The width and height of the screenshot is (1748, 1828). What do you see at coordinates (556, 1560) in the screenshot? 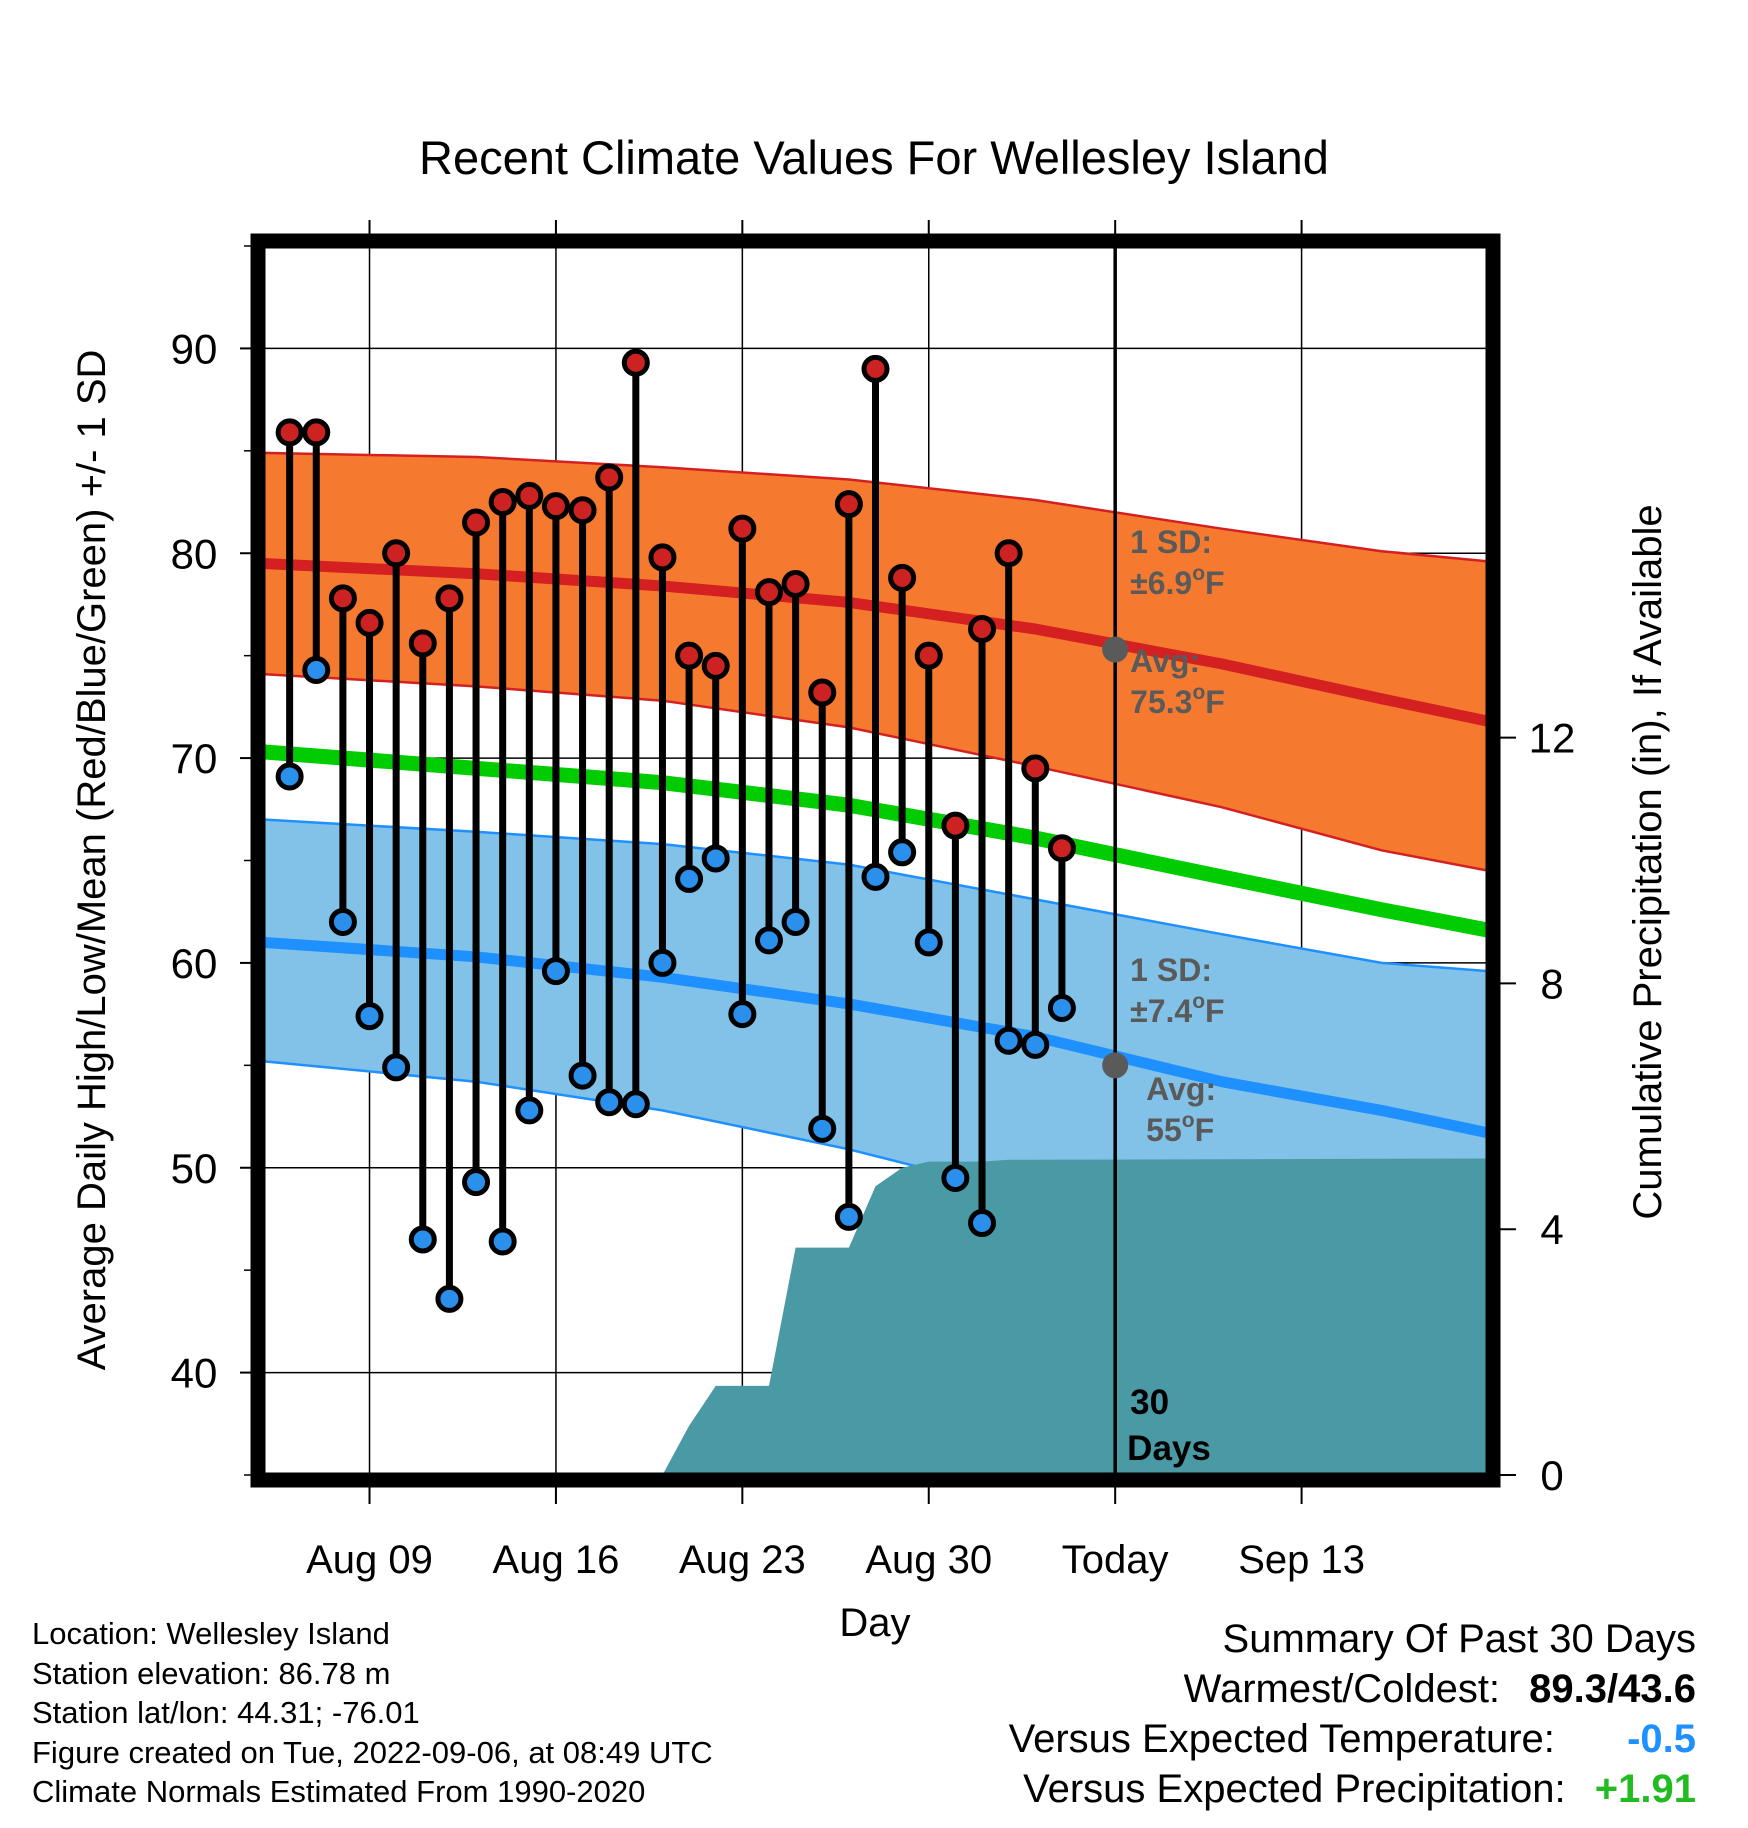
I see `x-tick-label: Aug 16` at bounding box center [556, 1560].